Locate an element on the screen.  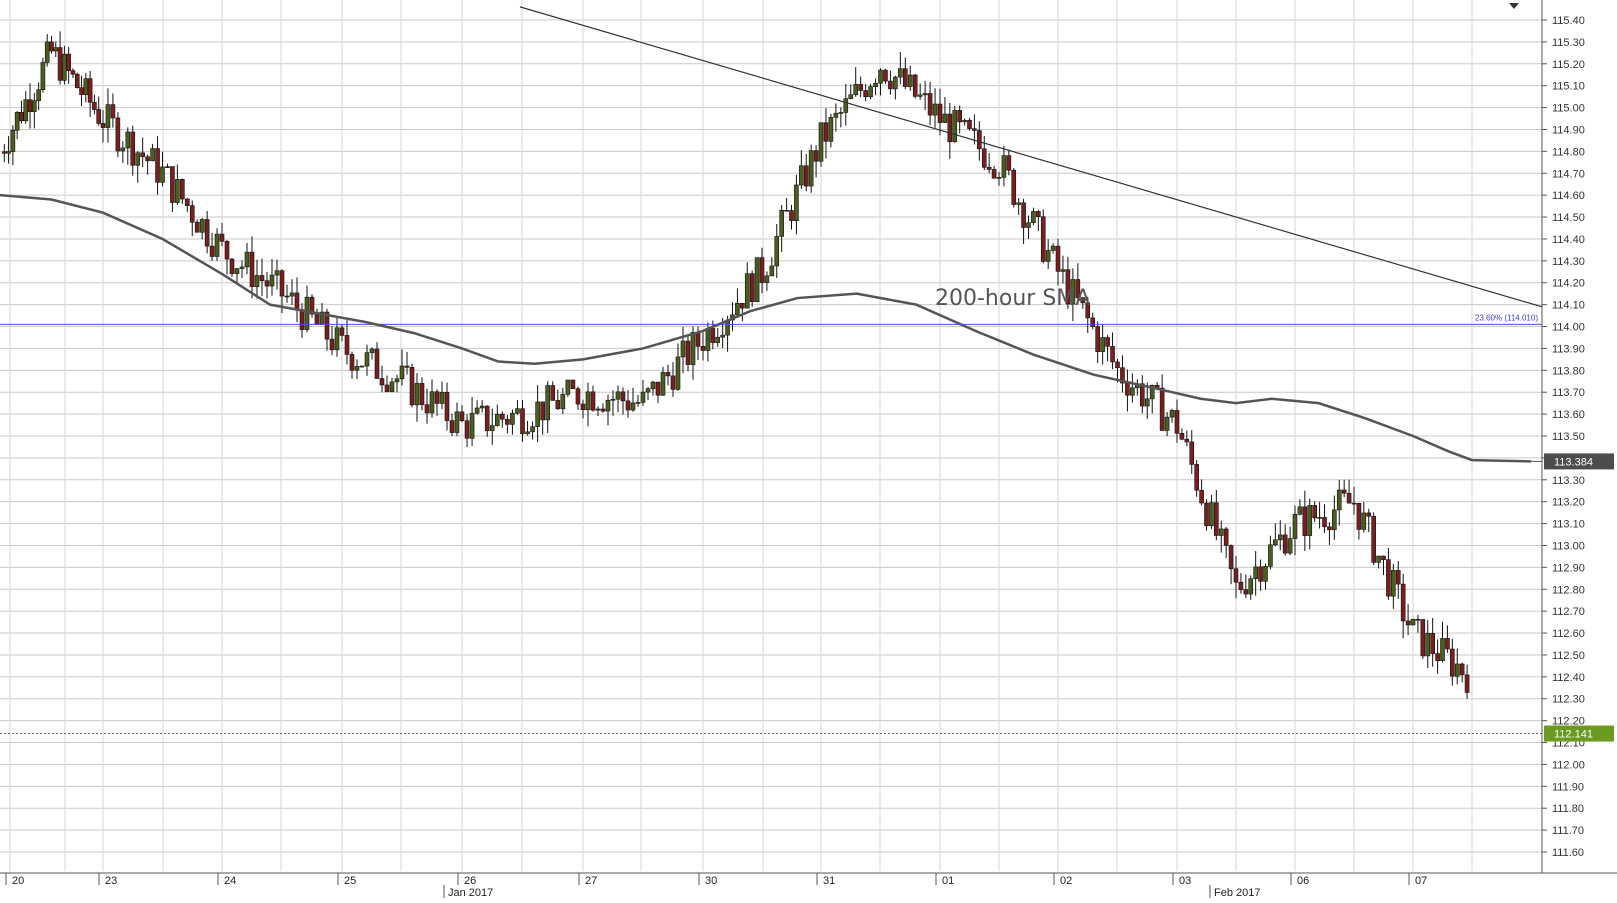
last-price-tag-bg is located at coordinates (1579, 733).